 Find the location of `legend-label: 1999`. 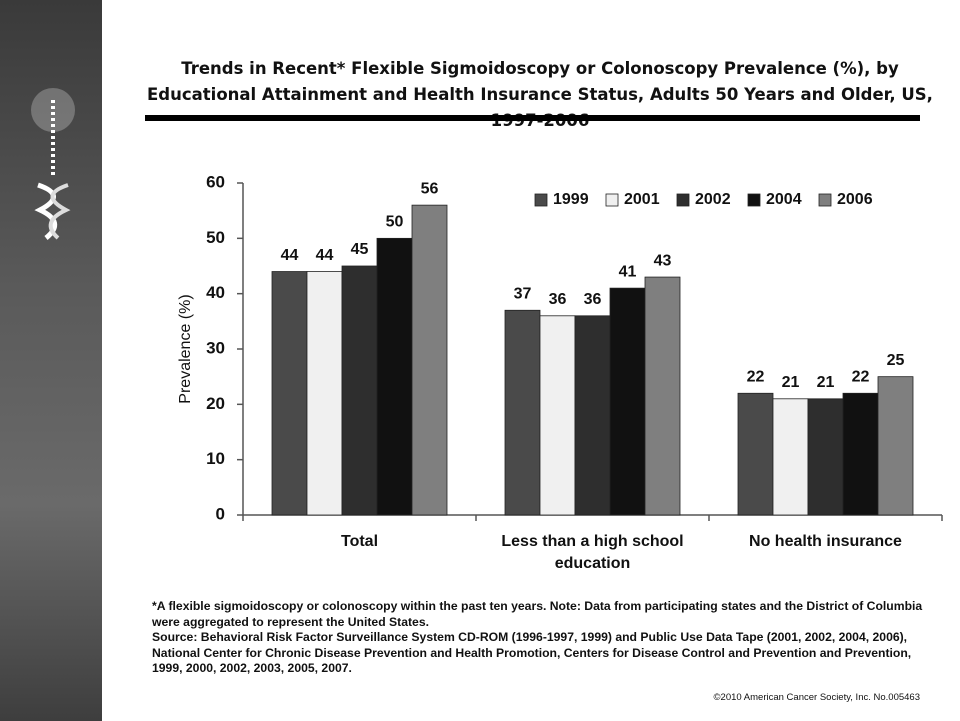

legend-label: 1999 is located at coordinates (571, 199).